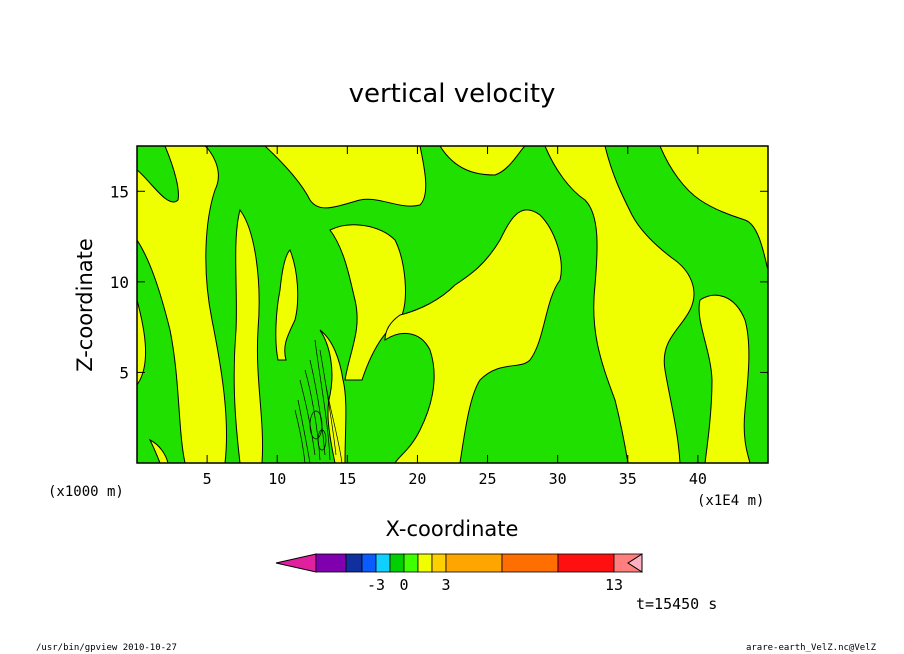 This screenshot has height=654, width=904. Describe the element at coordinates (86, 492) in the screenshot. I see `x-unit-left: (x1000 m)` at that location.